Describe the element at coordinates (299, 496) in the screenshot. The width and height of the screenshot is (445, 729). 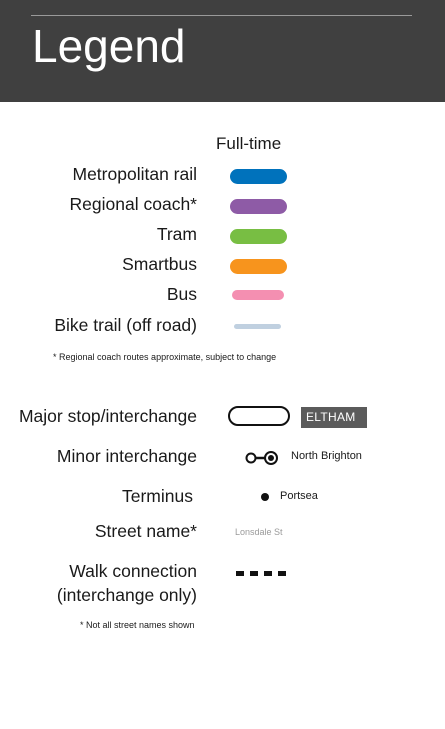
I see `terminus-example: Portsea` at that location.